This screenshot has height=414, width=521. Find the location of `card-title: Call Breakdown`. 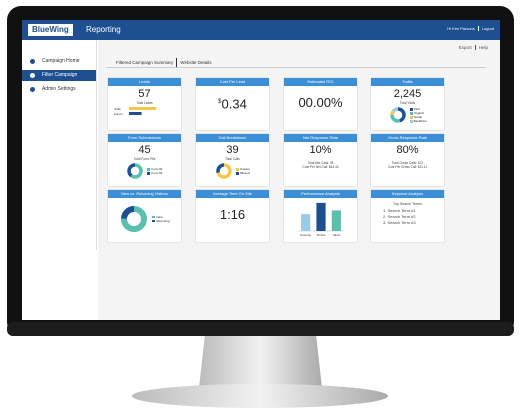

card-title: Call Breakdown is located at coordinates (232, 138).